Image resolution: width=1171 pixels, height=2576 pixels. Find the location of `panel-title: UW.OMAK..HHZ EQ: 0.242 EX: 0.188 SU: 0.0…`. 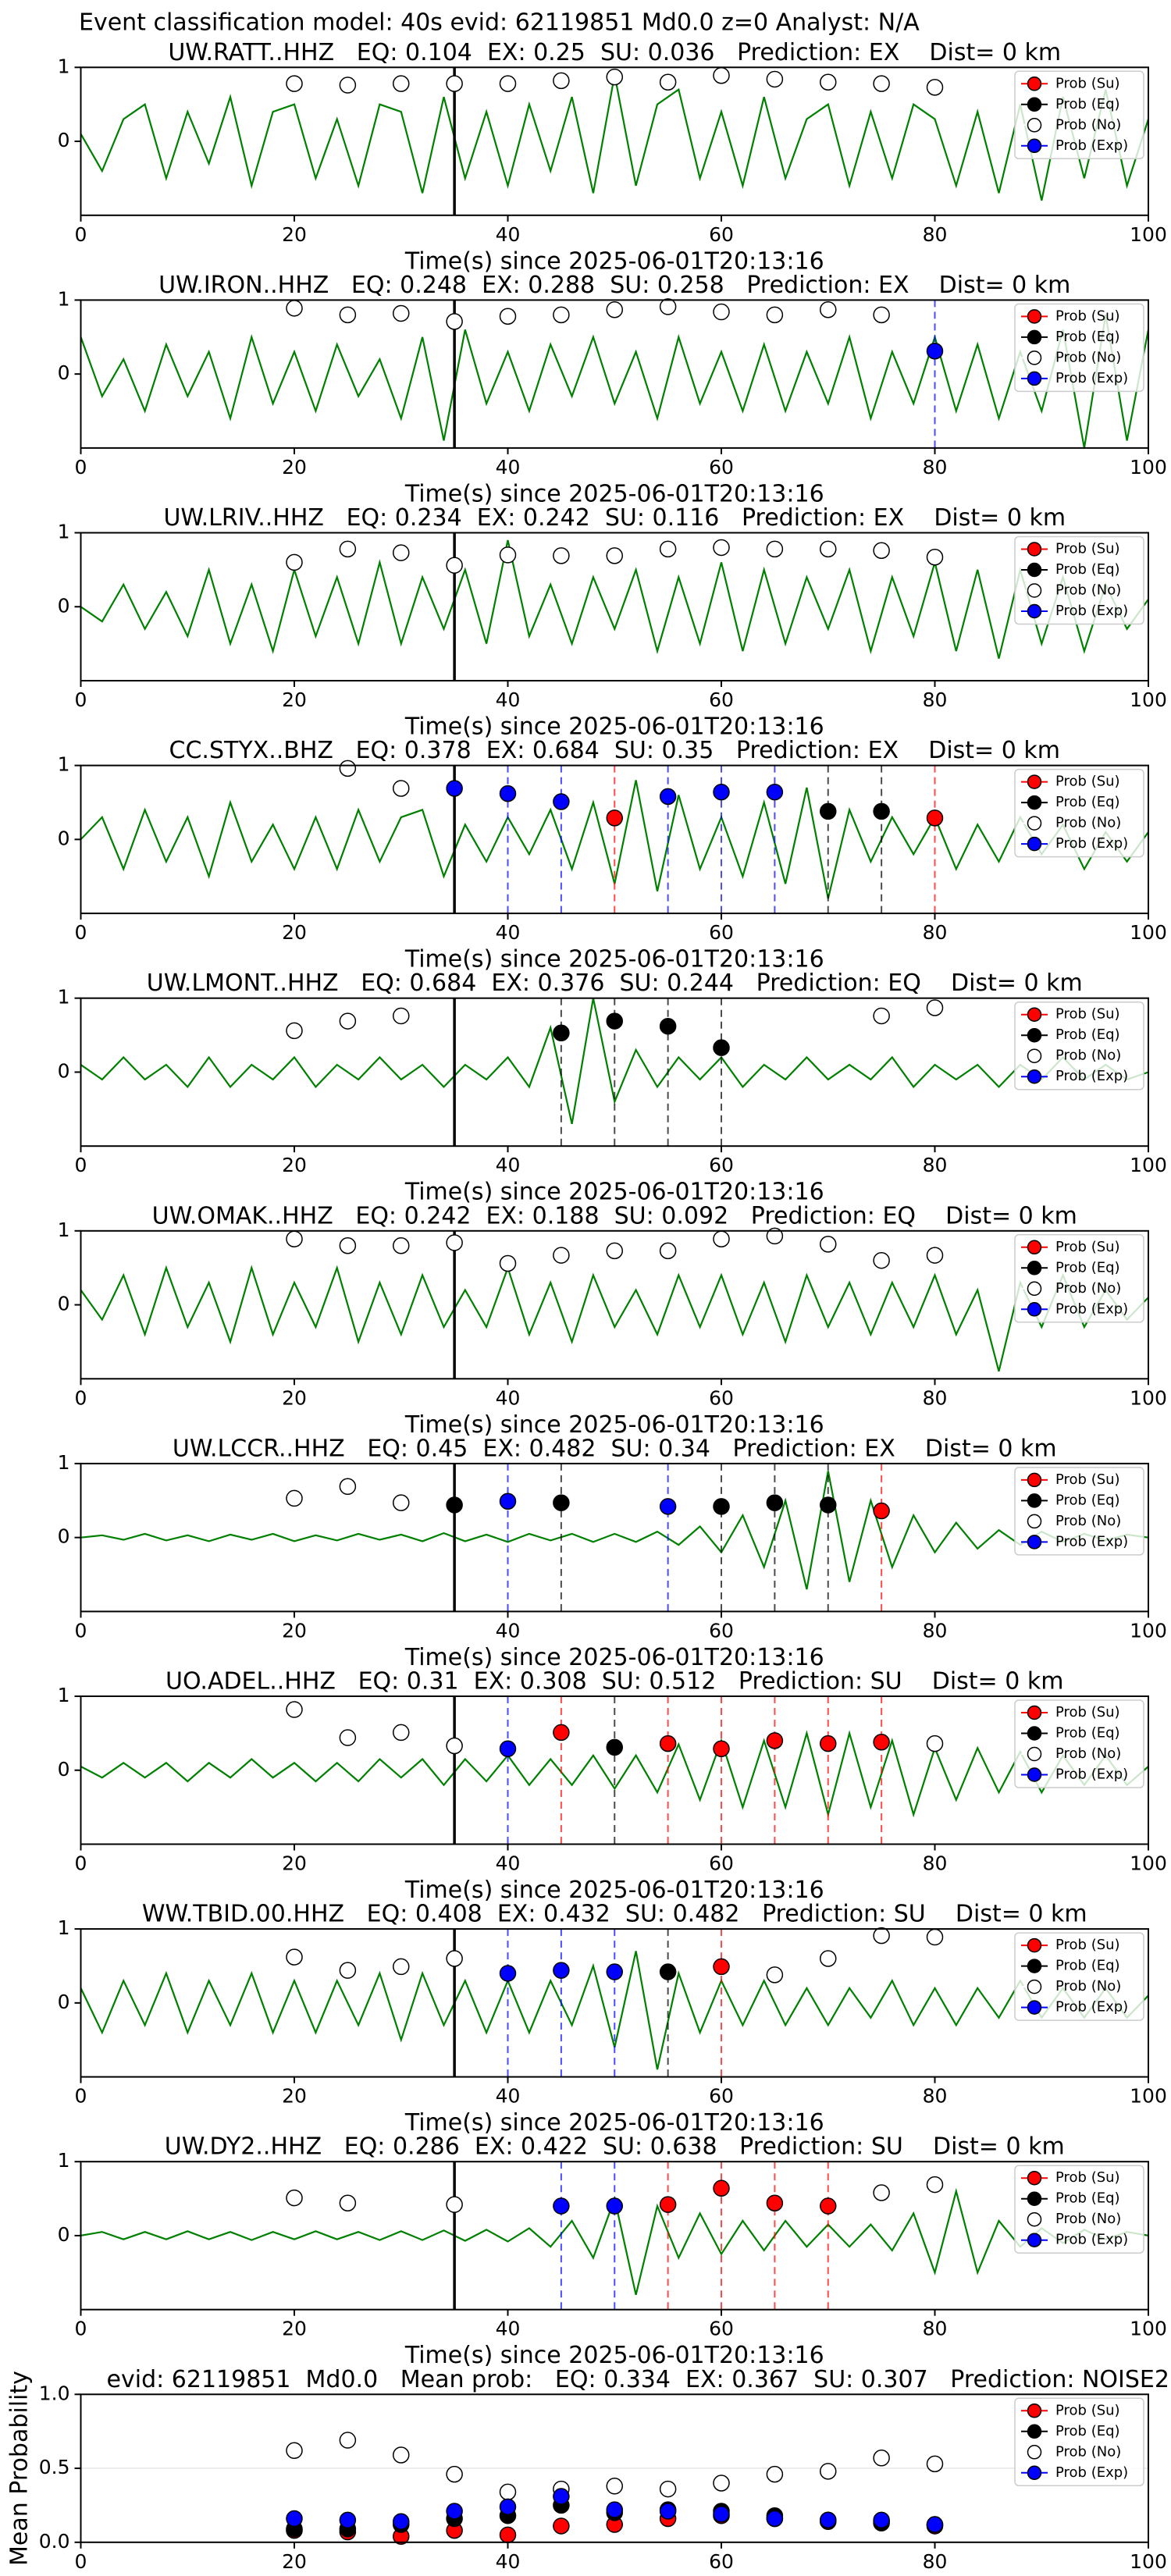

panel-title: UW.OMAK..HHZ EQ: 0.242 EX: 0.188 SU: 0.0… is located at coordinates (614, 1215).